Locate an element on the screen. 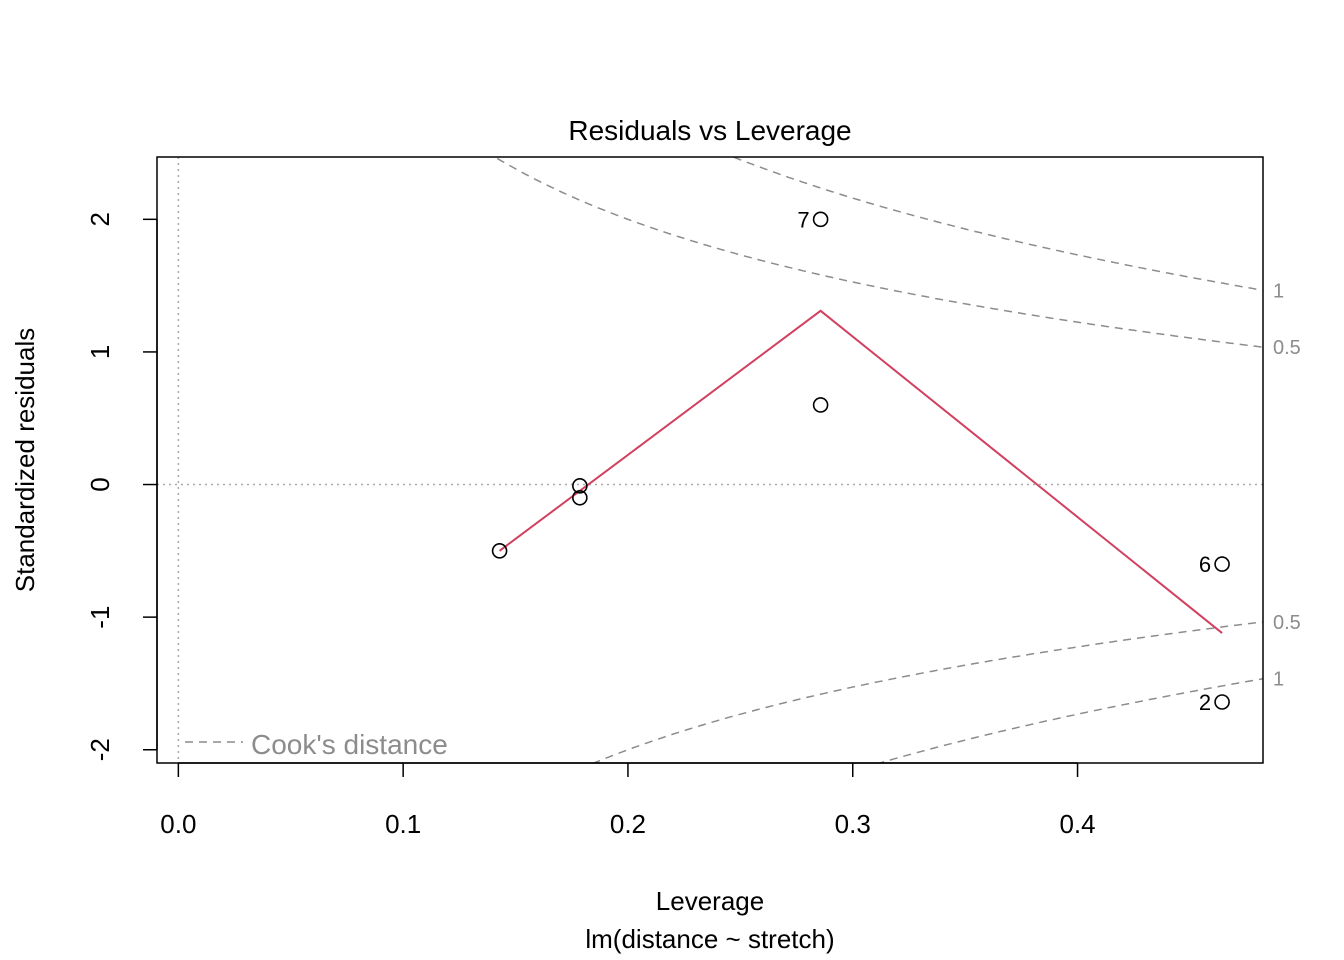  x-tick-label: 0.2 is located at coordinates (628, 824).